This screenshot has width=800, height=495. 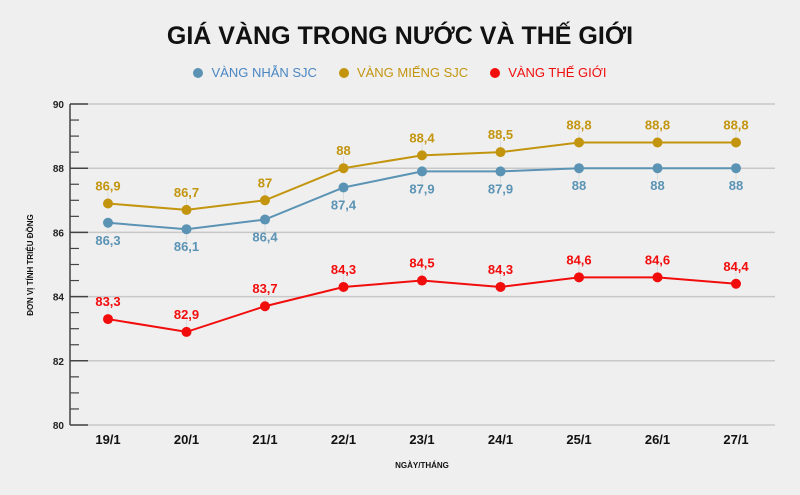 I want to click on y-tick-label: 90, so click(x=59, y=105).